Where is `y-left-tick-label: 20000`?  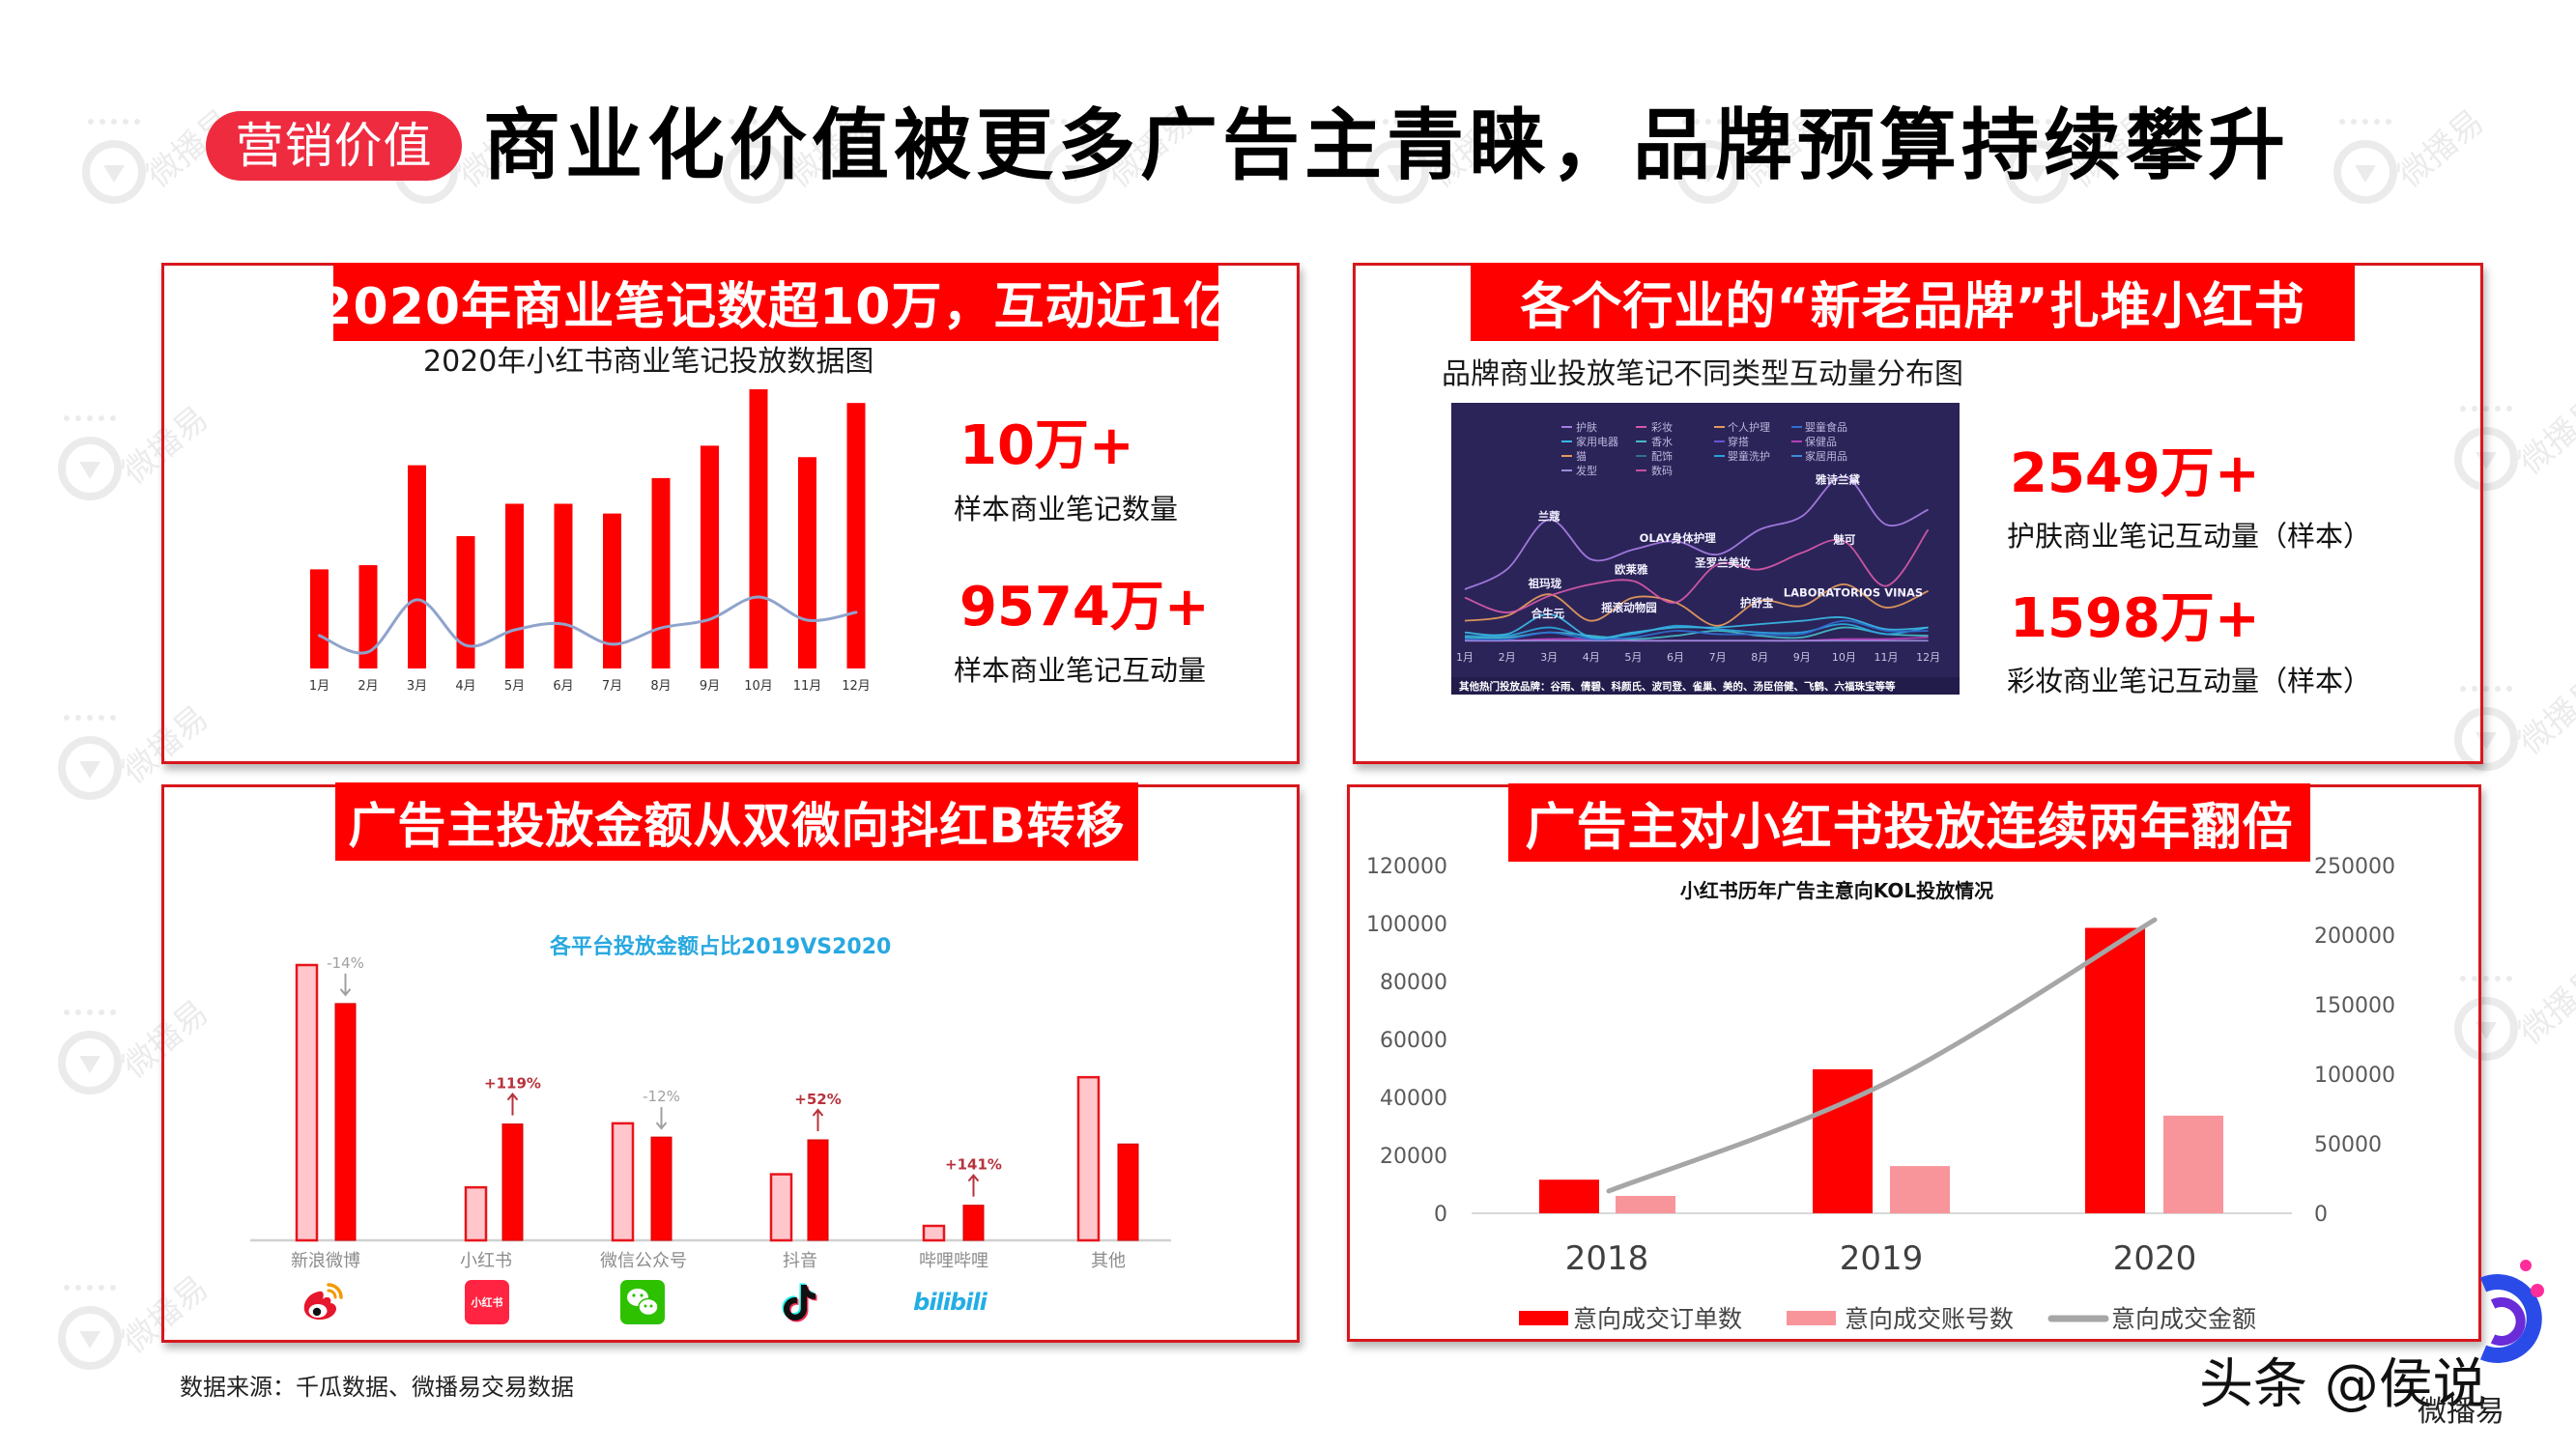
y-left-tick-label: 20000 is located at coordinates (1414, 1157).